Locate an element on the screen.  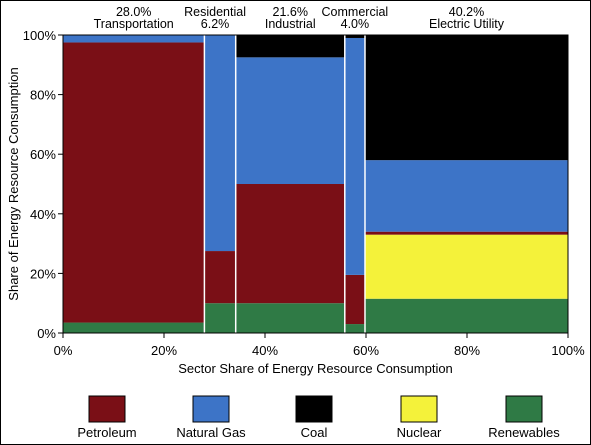
legend-label: Renewables is located at coordinates (524, 432).